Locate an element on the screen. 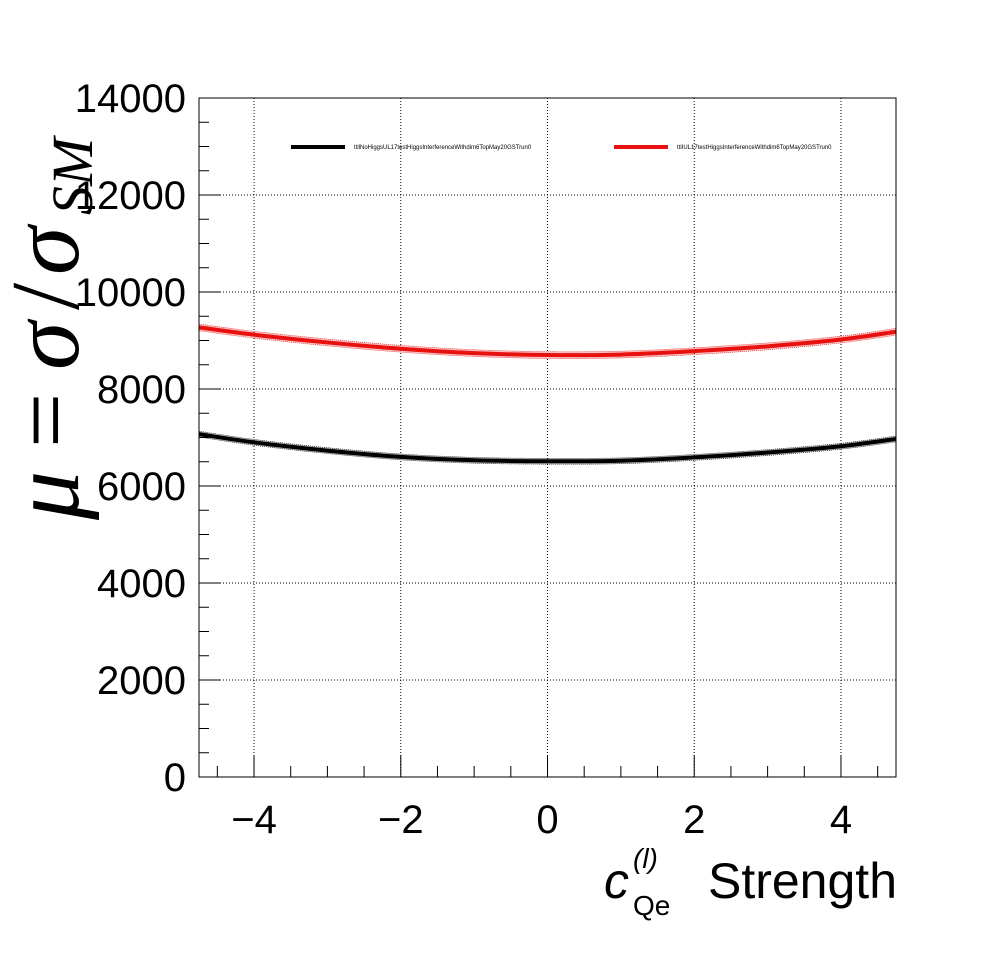 Image resolution: width=996 pixels, height=972 pixels. x-tick-label: −2 is located at coordinates (401, 820).